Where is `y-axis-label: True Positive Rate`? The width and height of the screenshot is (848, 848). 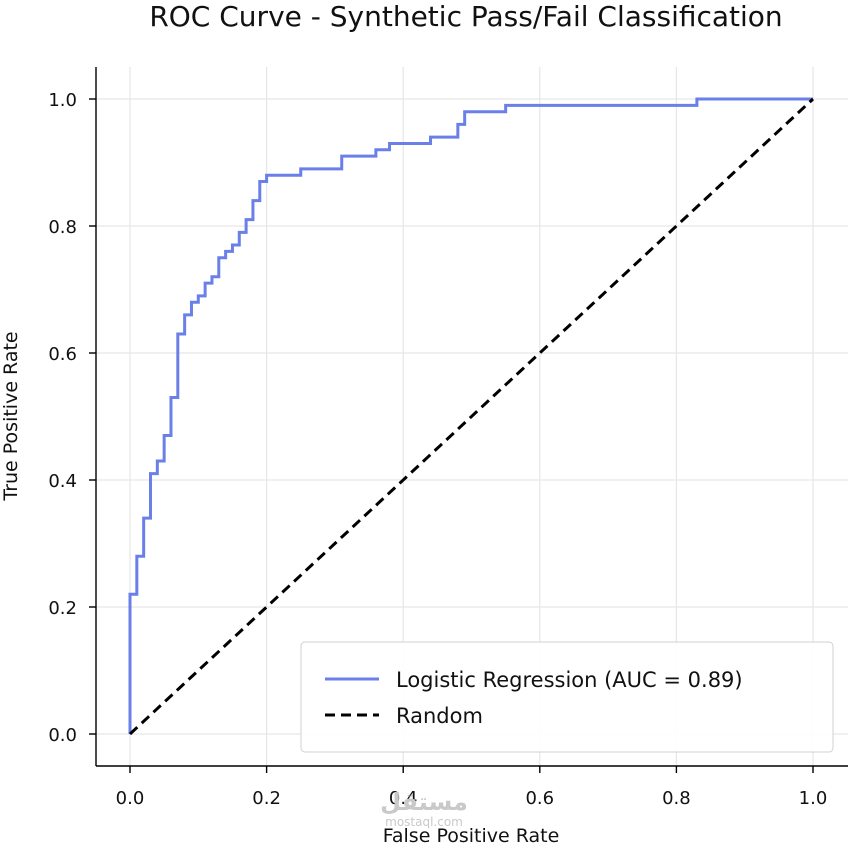 y-axis-label: True Positive Rate is located at coordinates (11, 416).